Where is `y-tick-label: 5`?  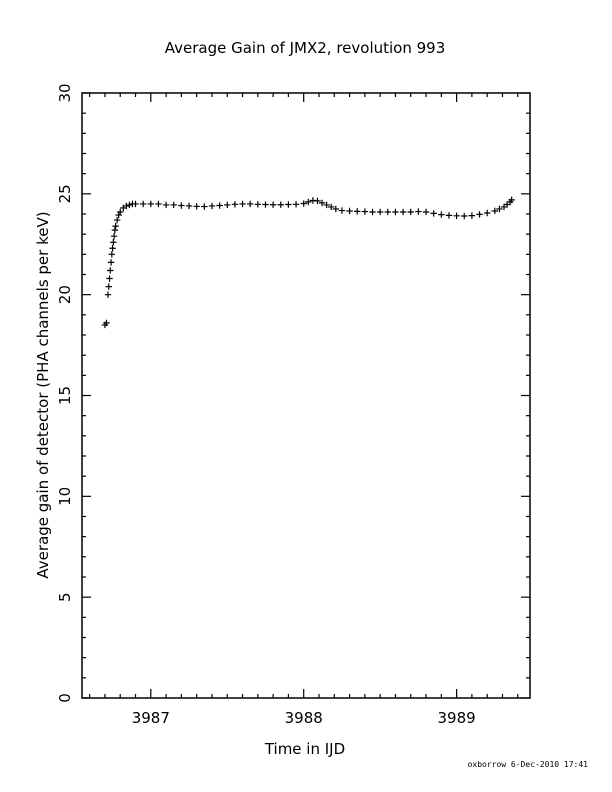 y-tick-label: 5 is located at coordinates (65, 597).